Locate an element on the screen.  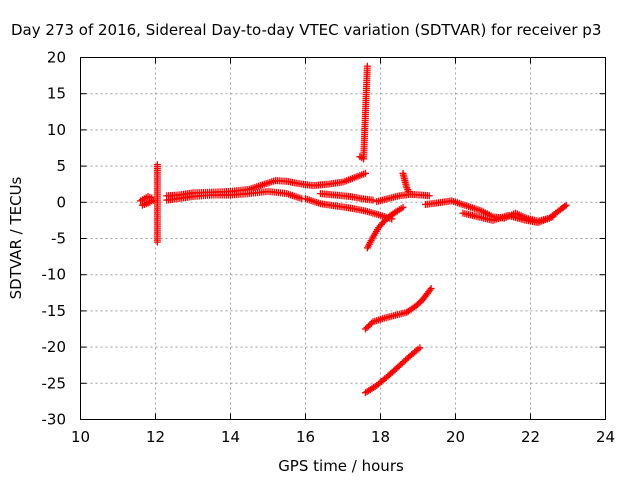
series-spike-18.6h is located at coordinates (406, 182).